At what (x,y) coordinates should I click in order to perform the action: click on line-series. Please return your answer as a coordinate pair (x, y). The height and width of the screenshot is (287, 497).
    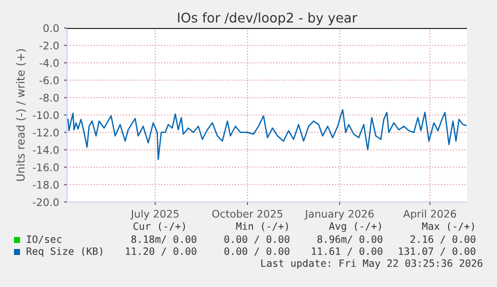
    Looking at the image, I should click on (267, 134).